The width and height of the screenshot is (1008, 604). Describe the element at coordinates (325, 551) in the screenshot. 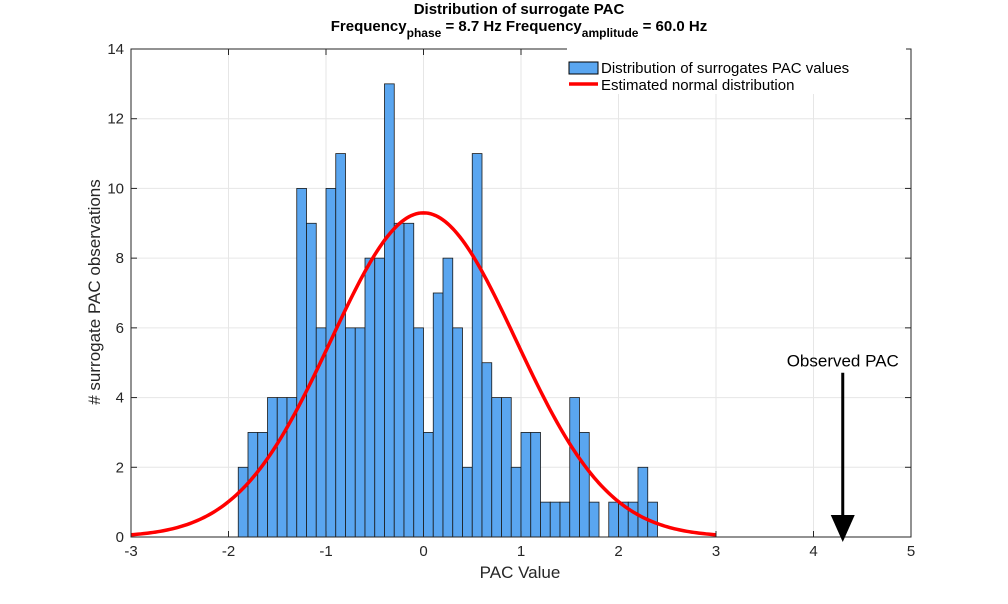

I see `x-tick-label: -1` at that location.